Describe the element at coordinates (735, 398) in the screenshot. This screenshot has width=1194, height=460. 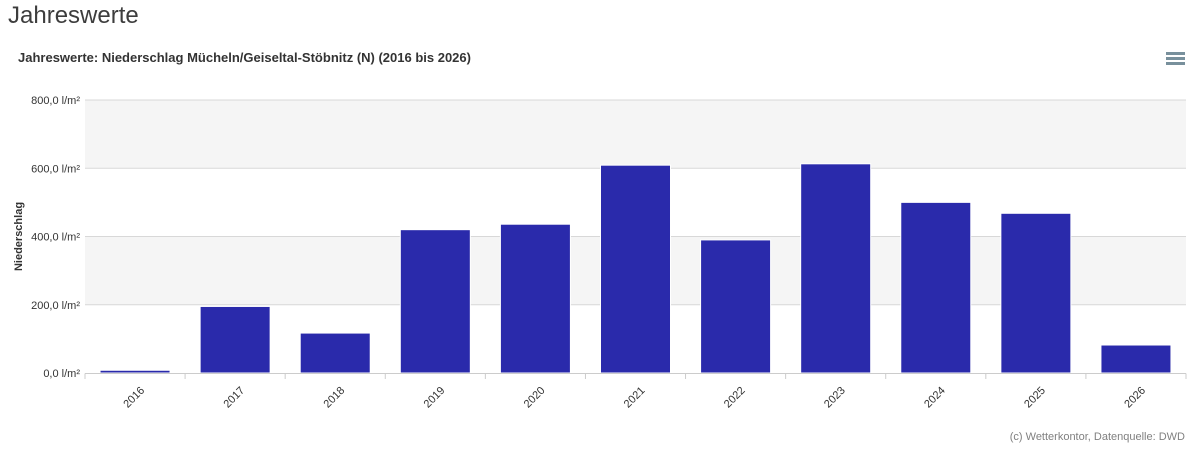
I see `x-axis-category-label: 2022` at that location.